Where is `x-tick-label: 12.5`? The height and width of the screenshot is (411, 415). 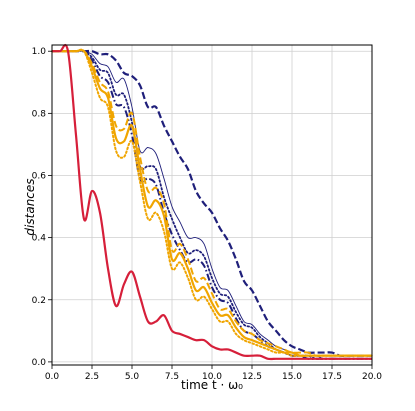 x-tick-label: 12.5 is located at coordinates (252, 377).